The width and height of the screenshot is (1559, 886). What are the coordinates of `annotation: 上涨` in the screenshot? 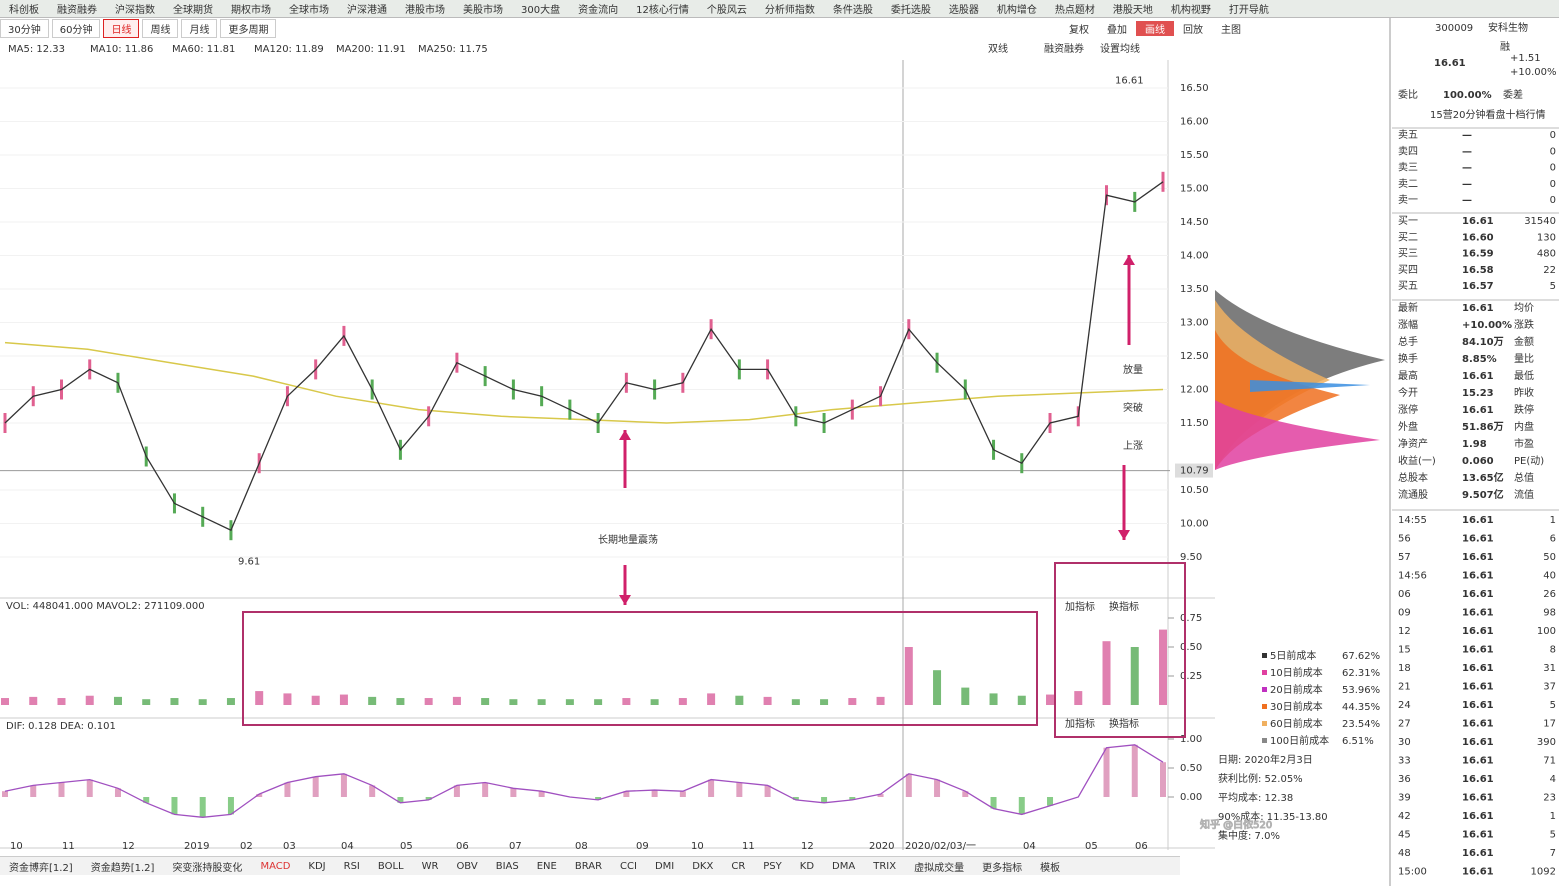 It's located at (1133, 446).